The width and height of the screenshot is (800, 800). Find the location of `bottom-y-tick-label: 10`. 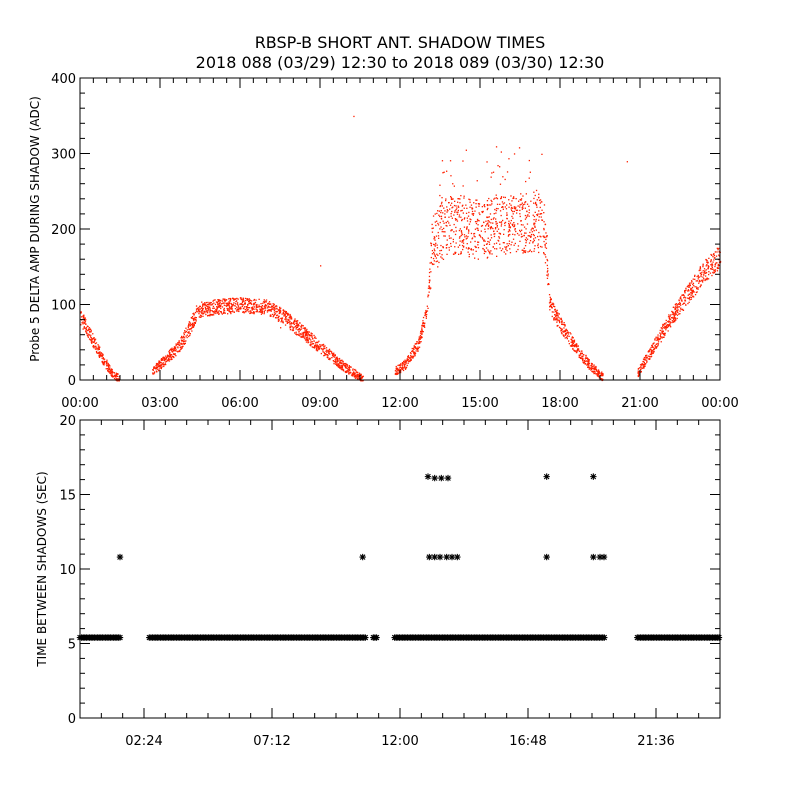

bottom-y-tick-label: 10 is located at coordinates (67, 570).